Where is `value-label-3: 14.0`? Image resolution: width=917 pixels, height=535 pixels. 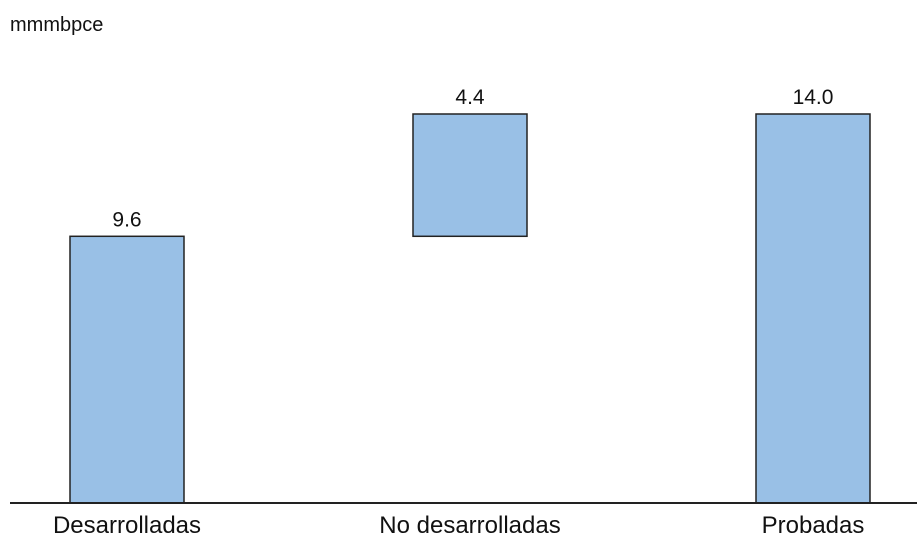
value-label-3: 14.0 is located at coordinates (813, 97).